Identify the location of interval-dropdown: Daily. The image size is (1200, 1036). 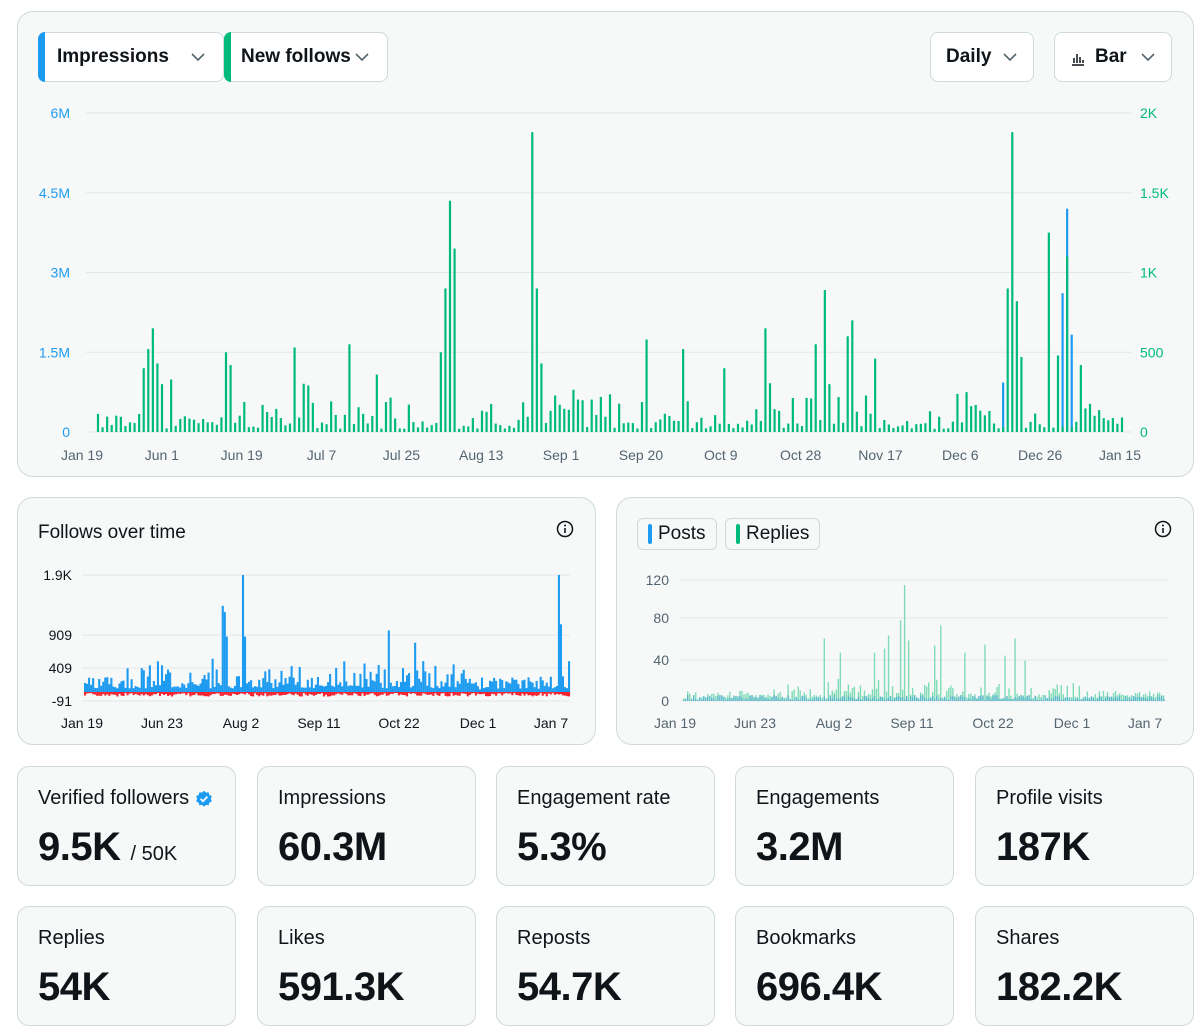
(982, 57).